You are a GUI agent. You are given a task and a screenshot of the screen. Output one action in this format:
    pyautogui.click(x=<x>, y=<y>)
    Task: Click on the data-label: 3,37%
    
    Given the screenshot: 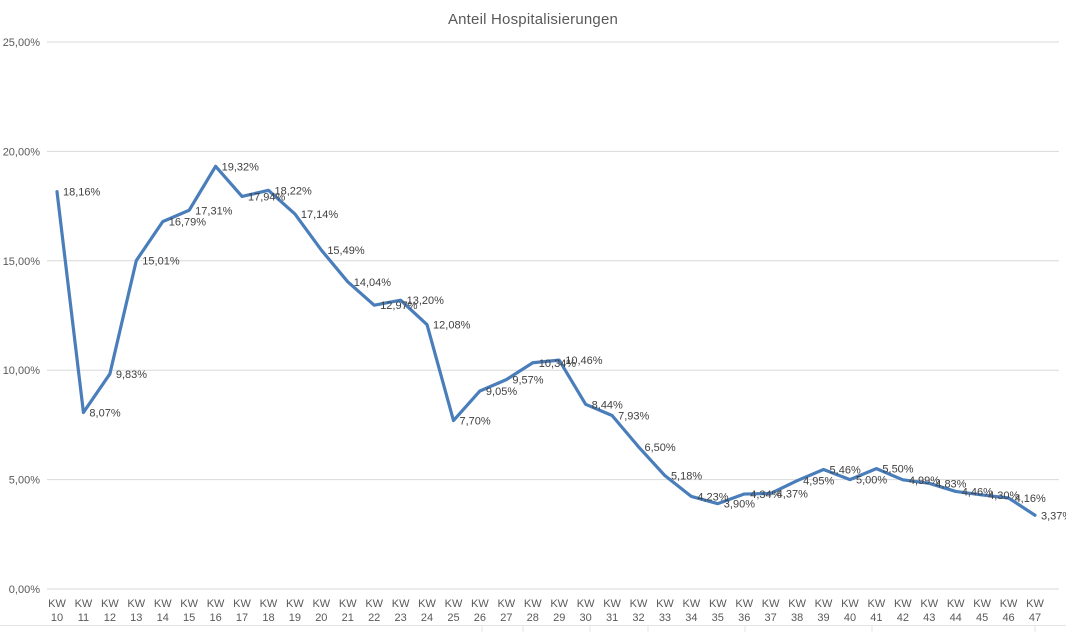 What is the action you would take?
    pyautogui.click(x=1053, y=516)
    